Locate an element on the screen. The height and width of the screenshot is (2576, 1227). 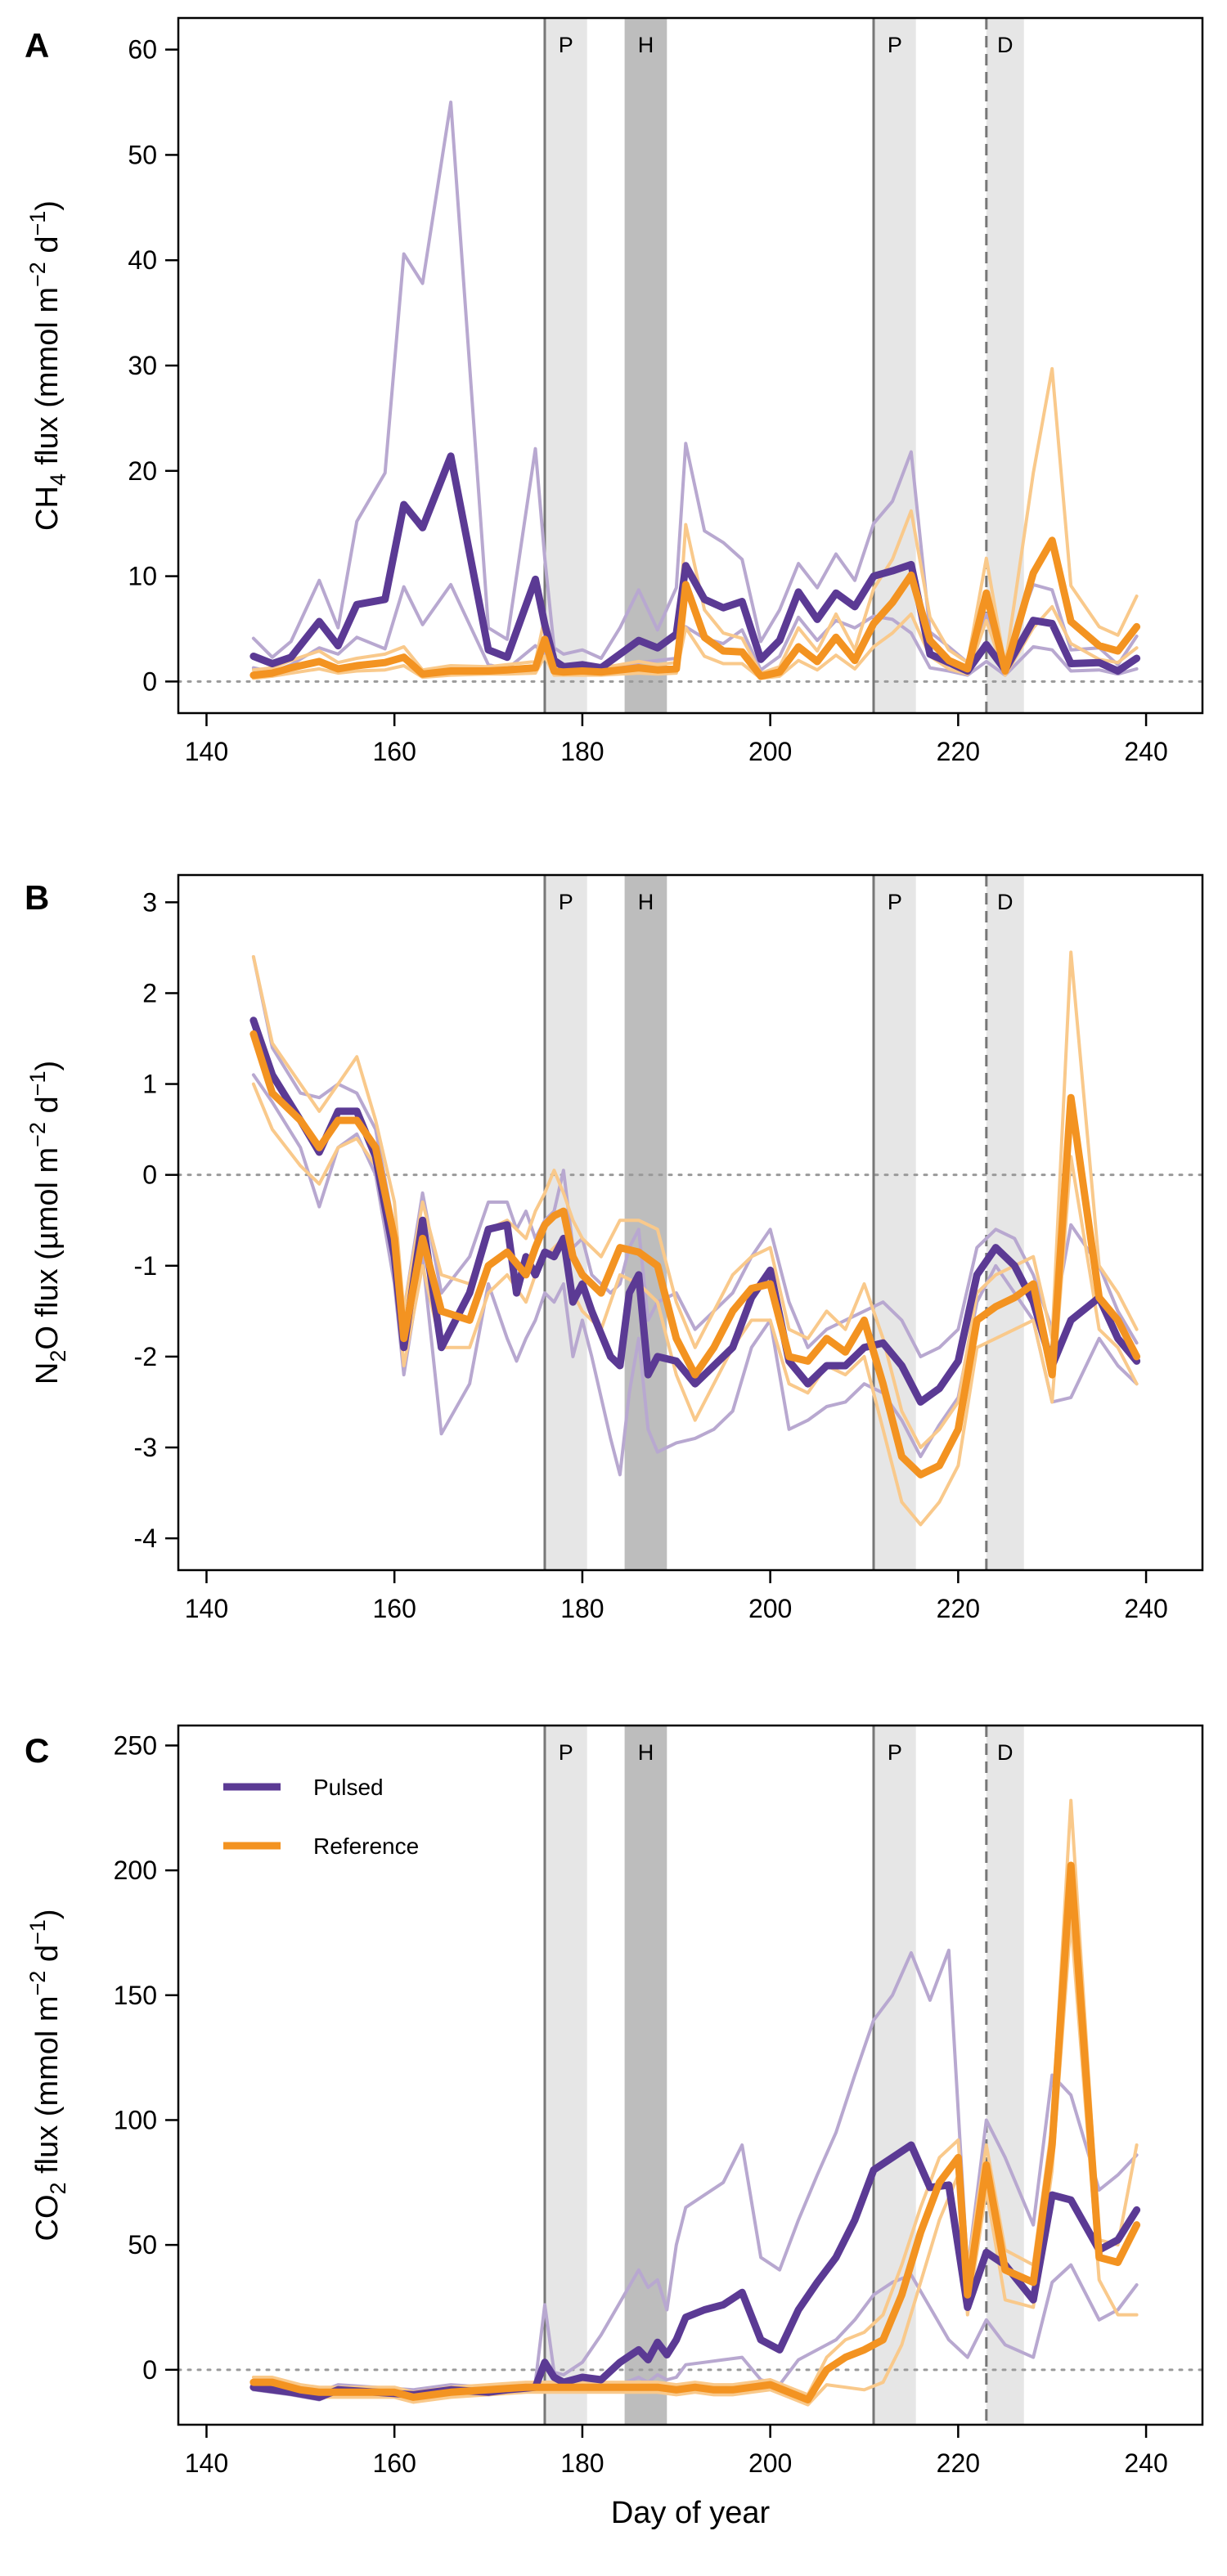
y-tick-label: 60 is located at coordinates (142, 50).